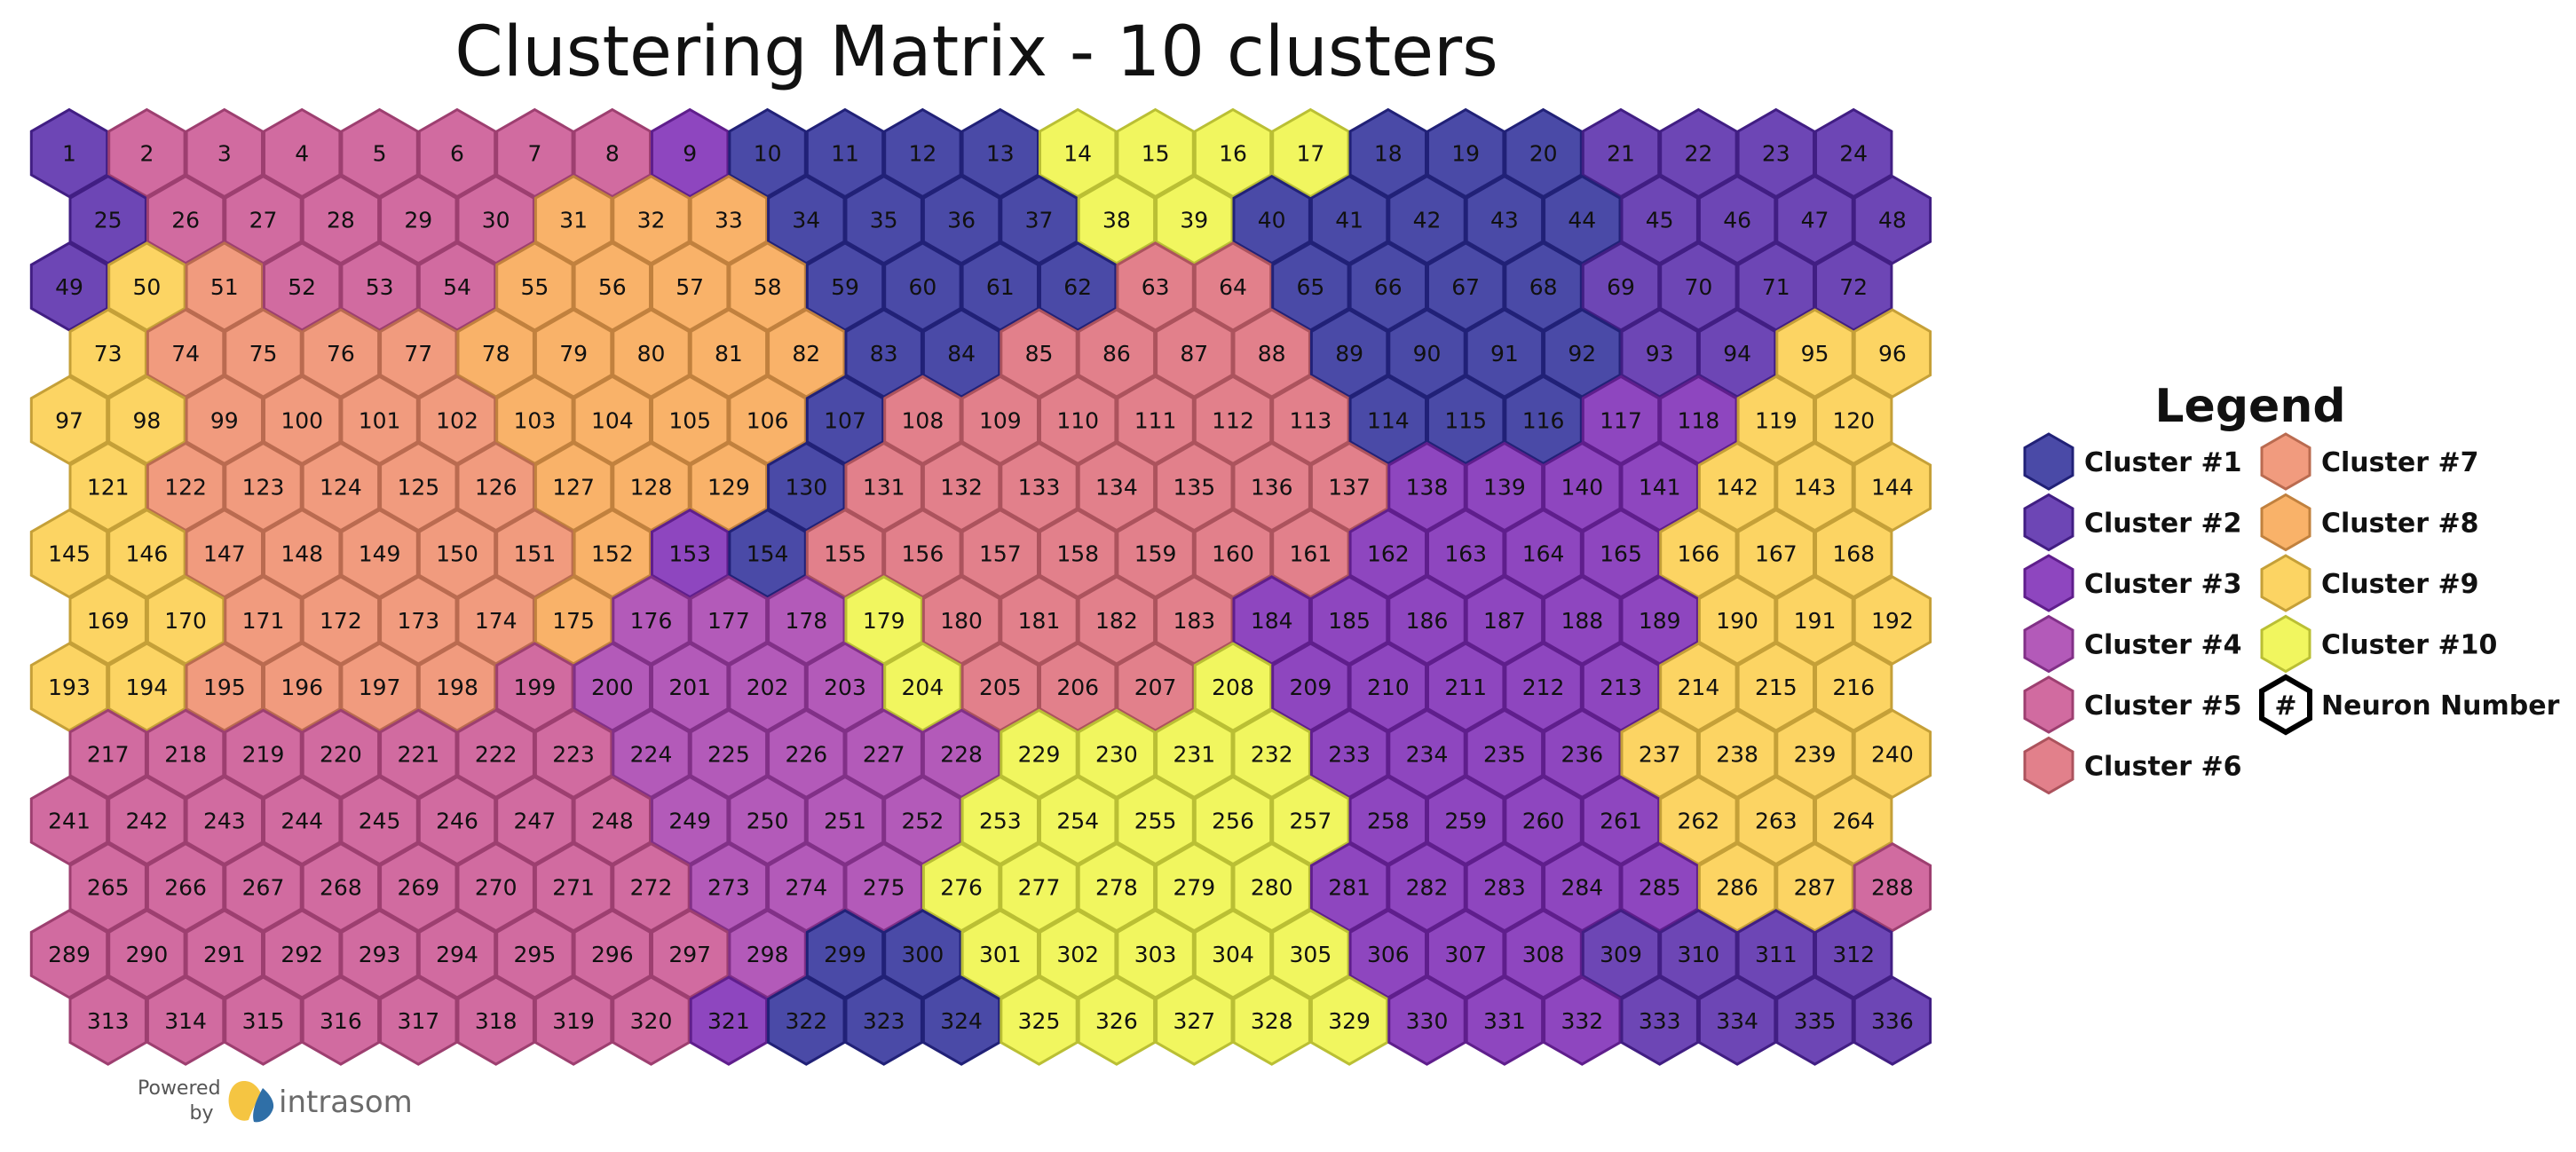  Describe the element at coordinates (185, 354) in the screenshot. I see `neuron-number-label: 74` at that location.